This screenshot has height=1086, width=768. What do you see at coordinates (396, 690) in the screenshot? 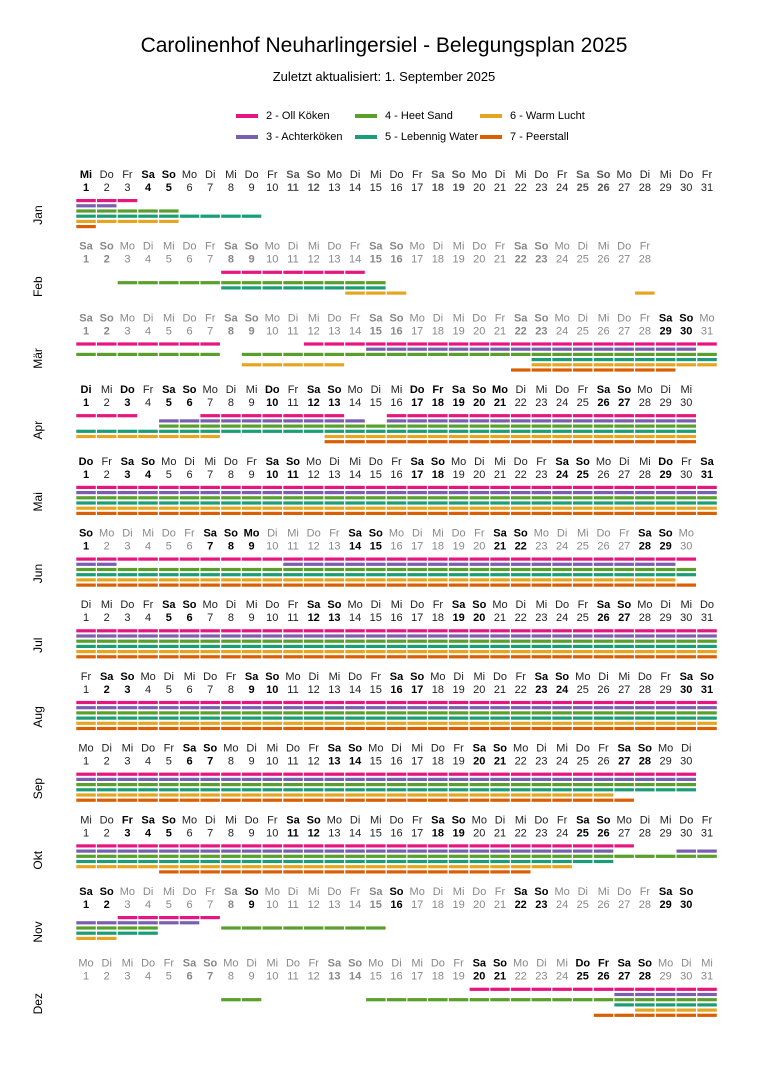
I see `day-number: 16` at bounding box center [396, 690].